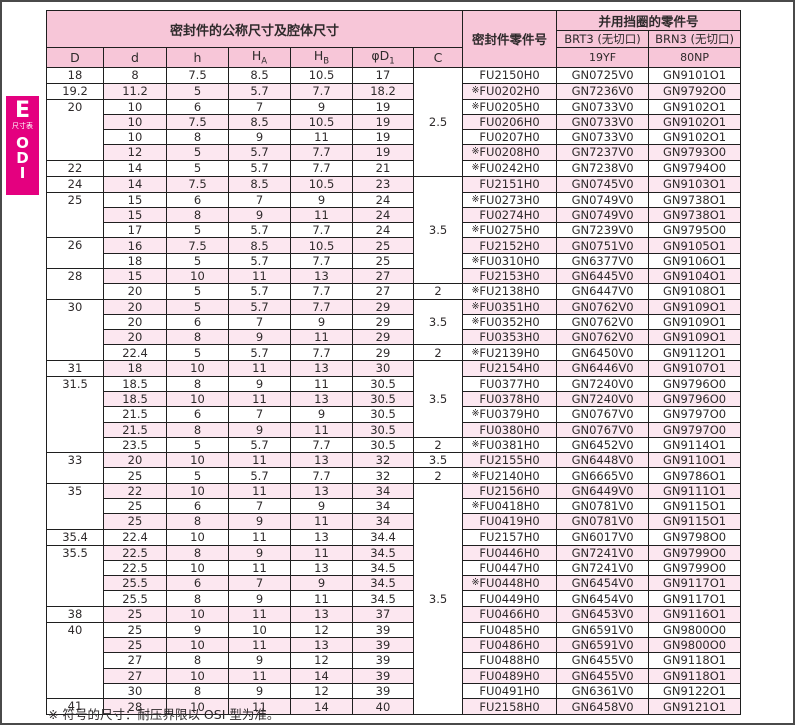  What do you see at coordinates (603, 506) in the screenshot?
I see `cell-brt3-part-no: GN0781V0` at bounding box center [603, 506].